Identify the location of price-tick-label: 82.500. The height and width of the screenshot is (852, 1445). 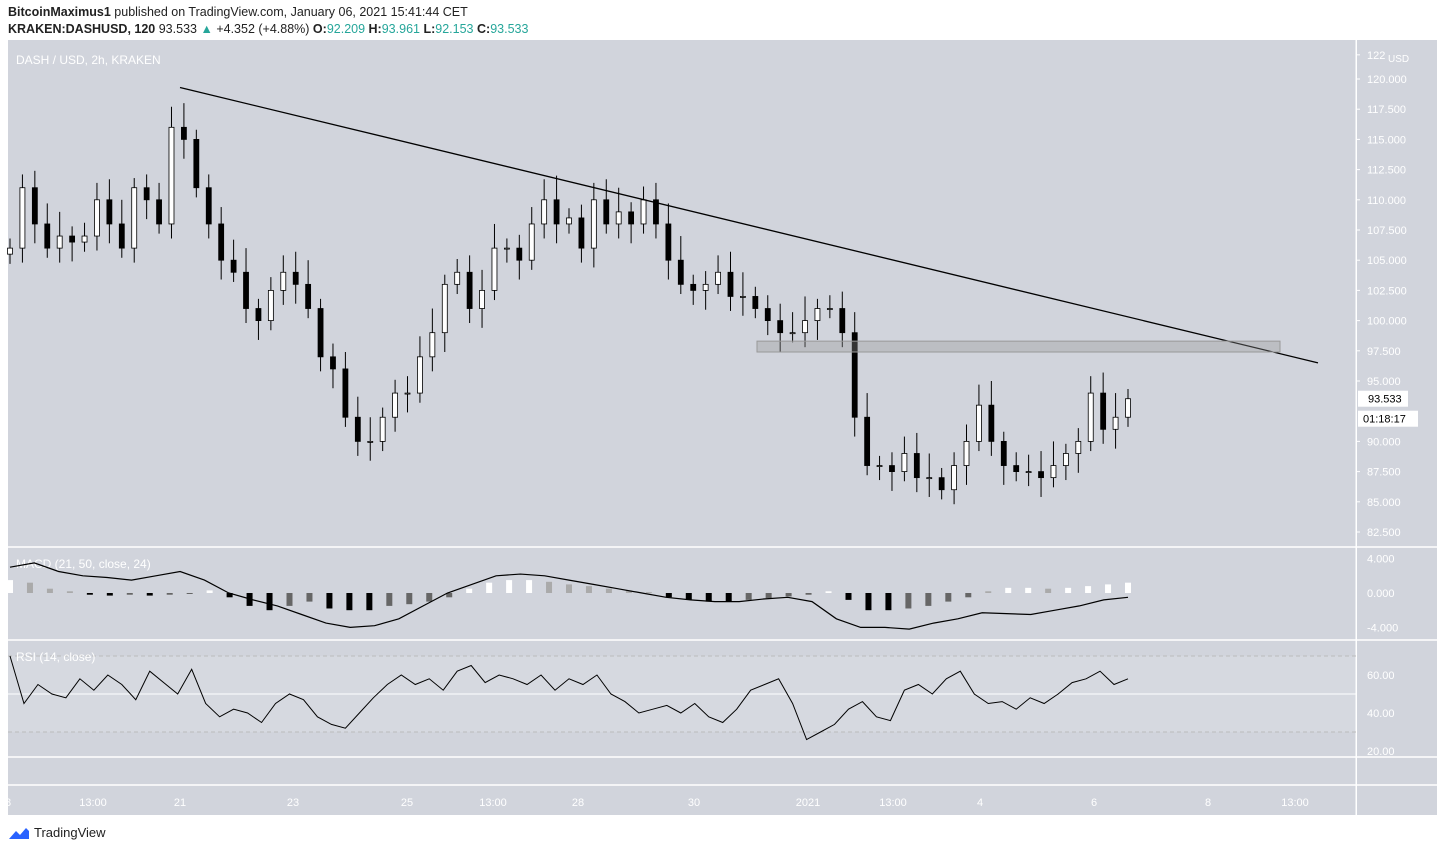
(1384, 533).